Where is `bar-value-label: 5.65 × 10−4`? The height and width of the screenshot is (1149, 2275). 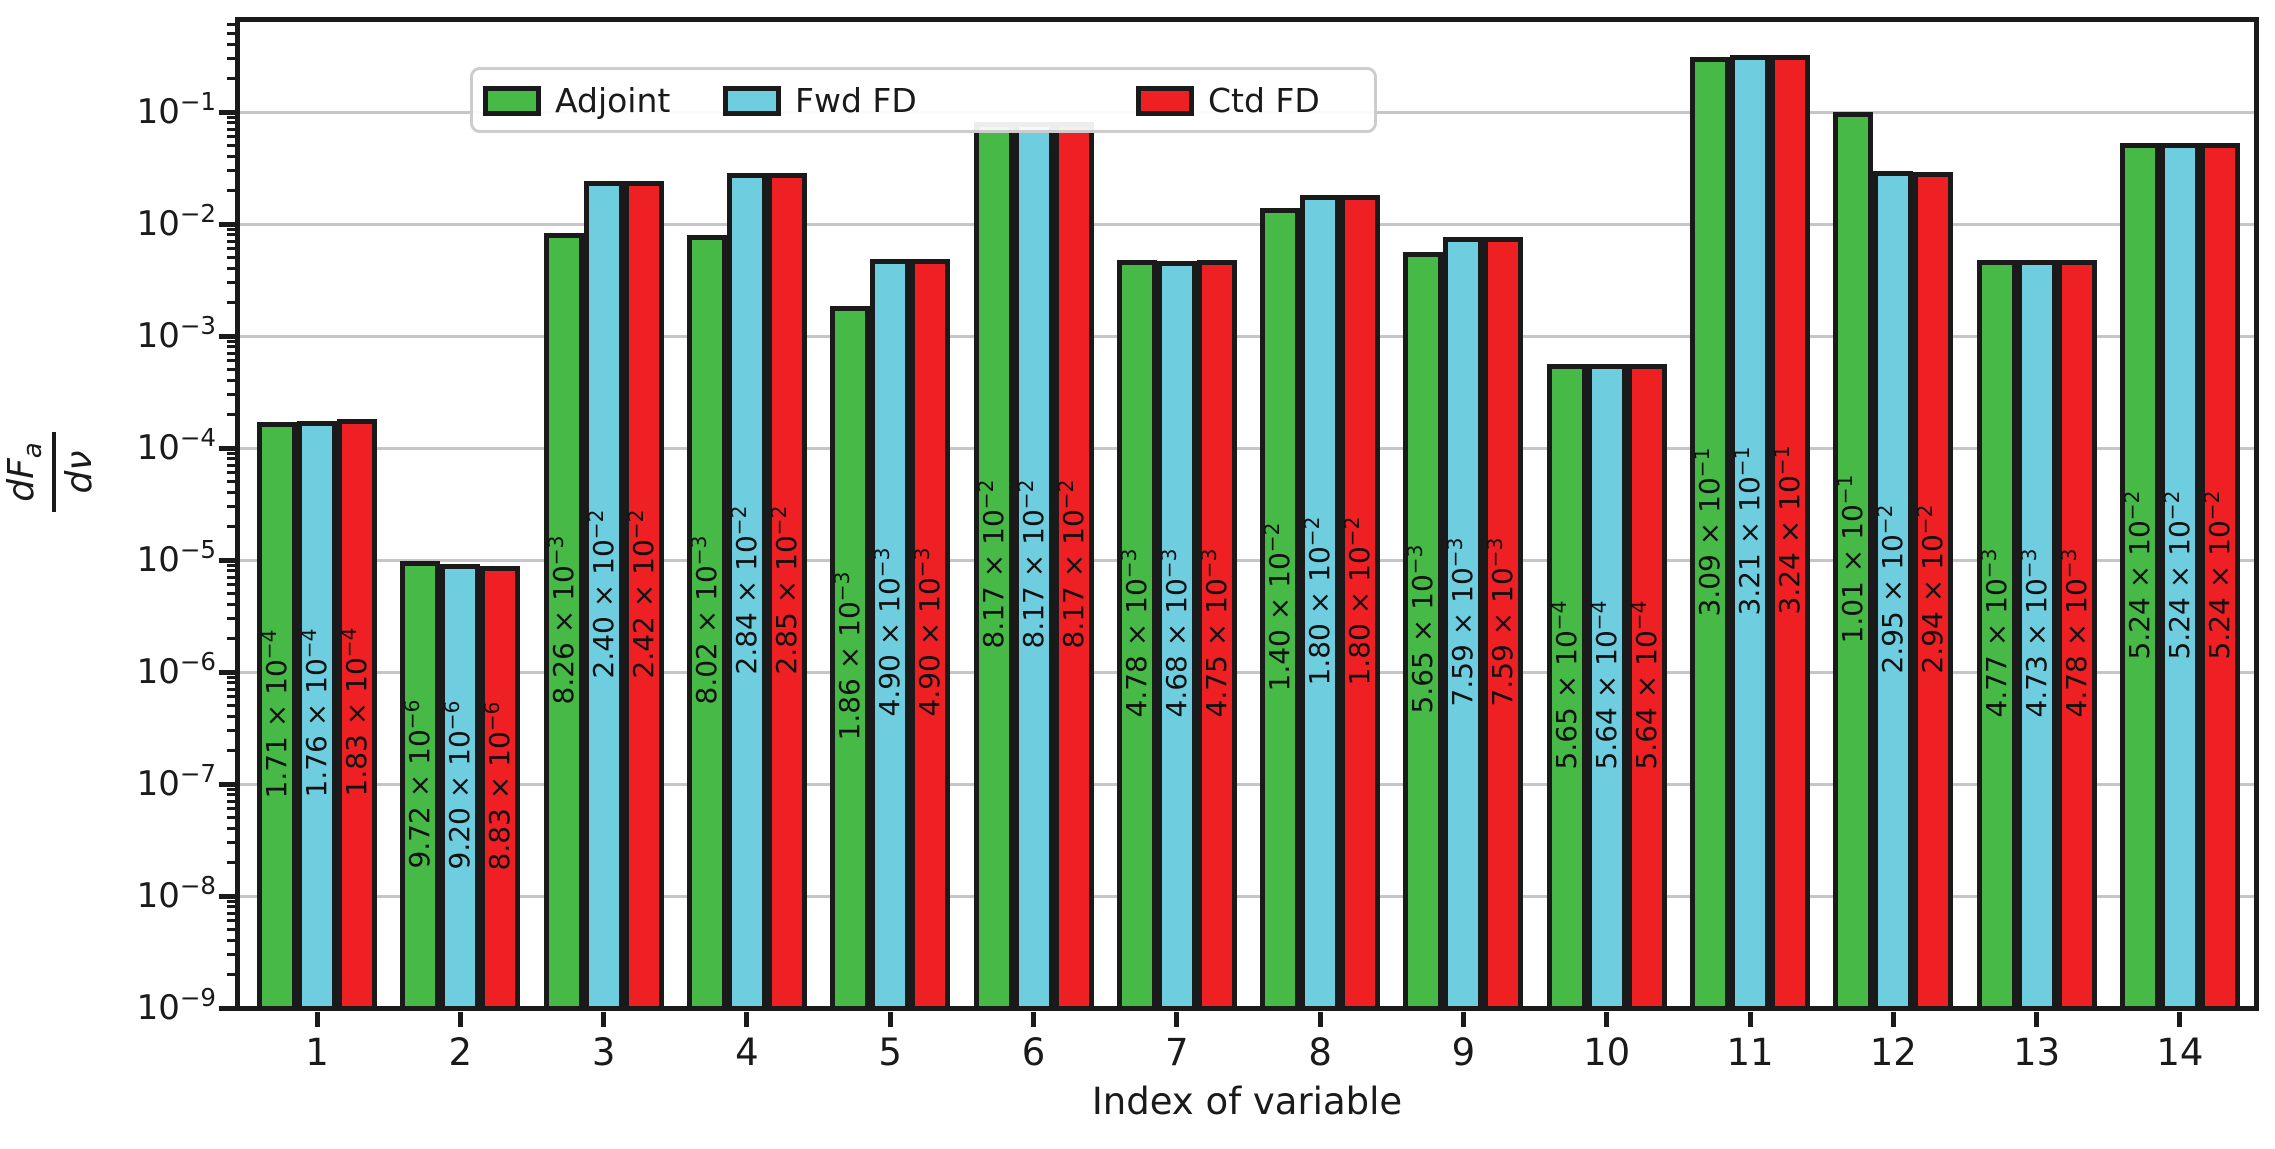 bar-value-label: 5.65 × 10−4 is located at coordinates (1564, 685).